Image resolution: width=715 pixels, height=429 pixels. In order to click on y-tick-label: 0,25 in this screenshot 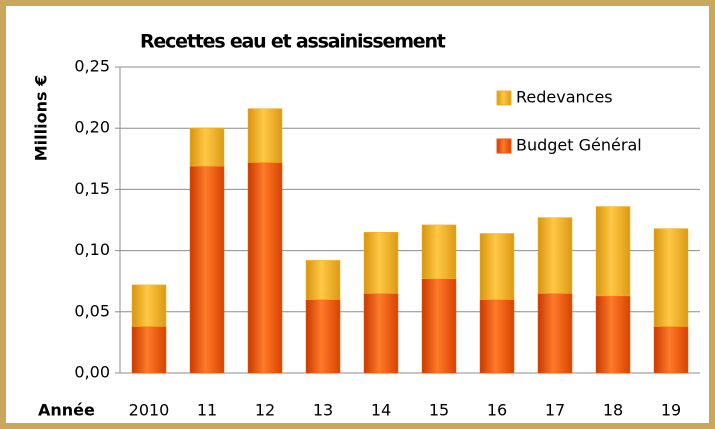, I will do `click(92, 66)`.